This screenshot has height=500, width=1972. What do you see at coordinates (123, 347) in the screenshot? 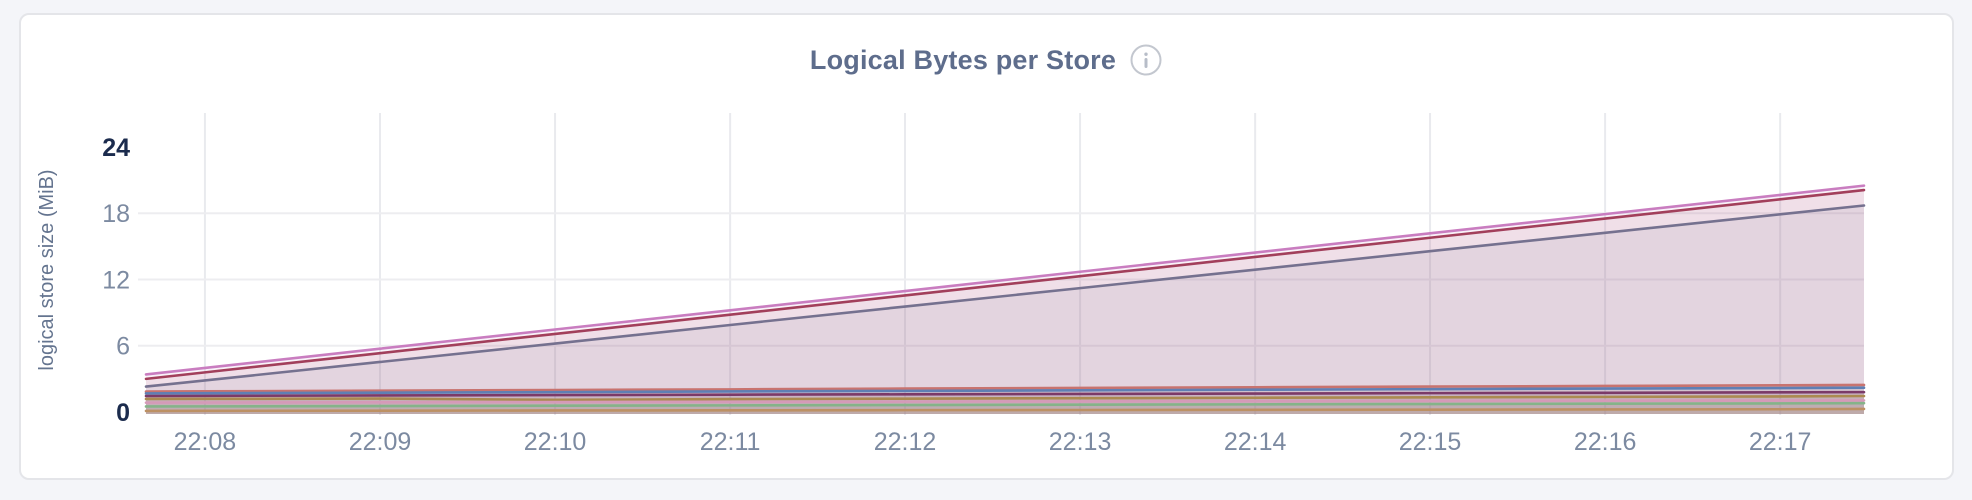
I see `y-tick-label: 6` at bounding box center [123, 347].